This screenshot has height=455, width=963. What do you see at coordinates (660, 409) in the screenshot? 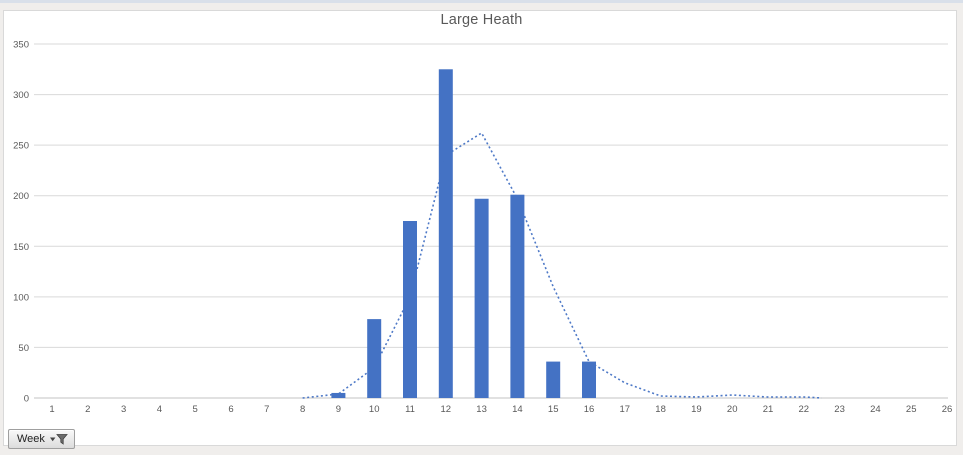
I see `x-axis-tick-label: 18` at bounding box center [660, 409].